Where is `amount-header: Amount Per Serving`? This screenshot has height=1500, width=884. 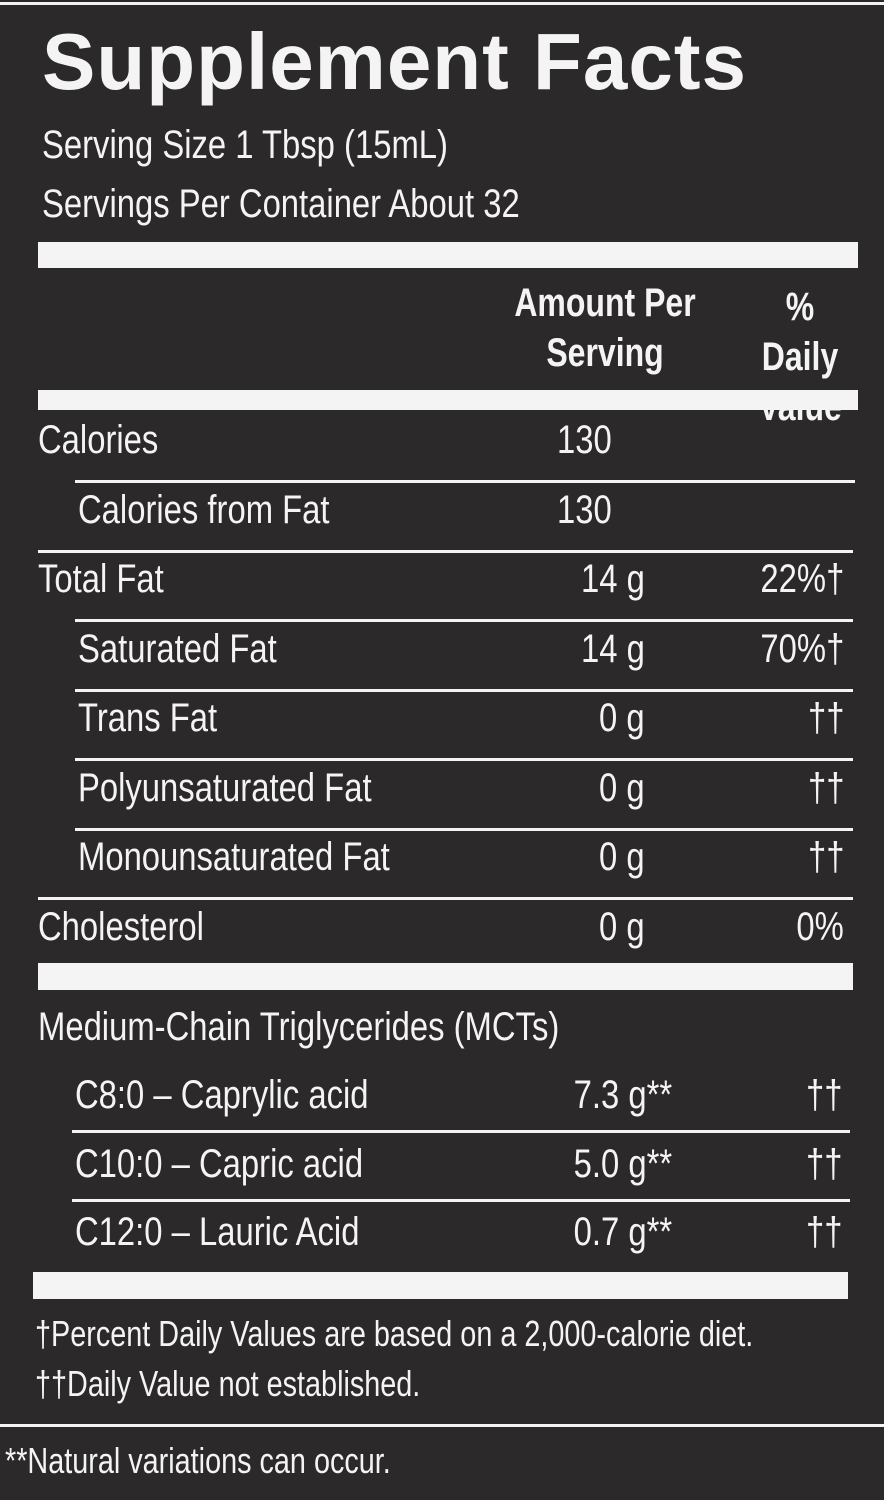
amount-header: Amount Per Serving is located at coordinates (605, 328).